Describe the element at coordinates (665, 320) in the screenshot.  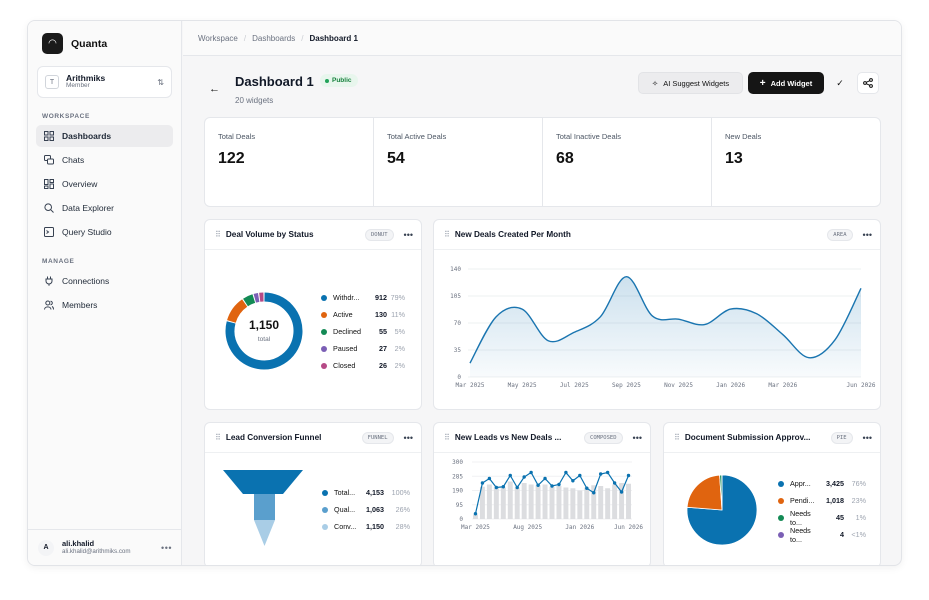
I see `area-line` at that location.